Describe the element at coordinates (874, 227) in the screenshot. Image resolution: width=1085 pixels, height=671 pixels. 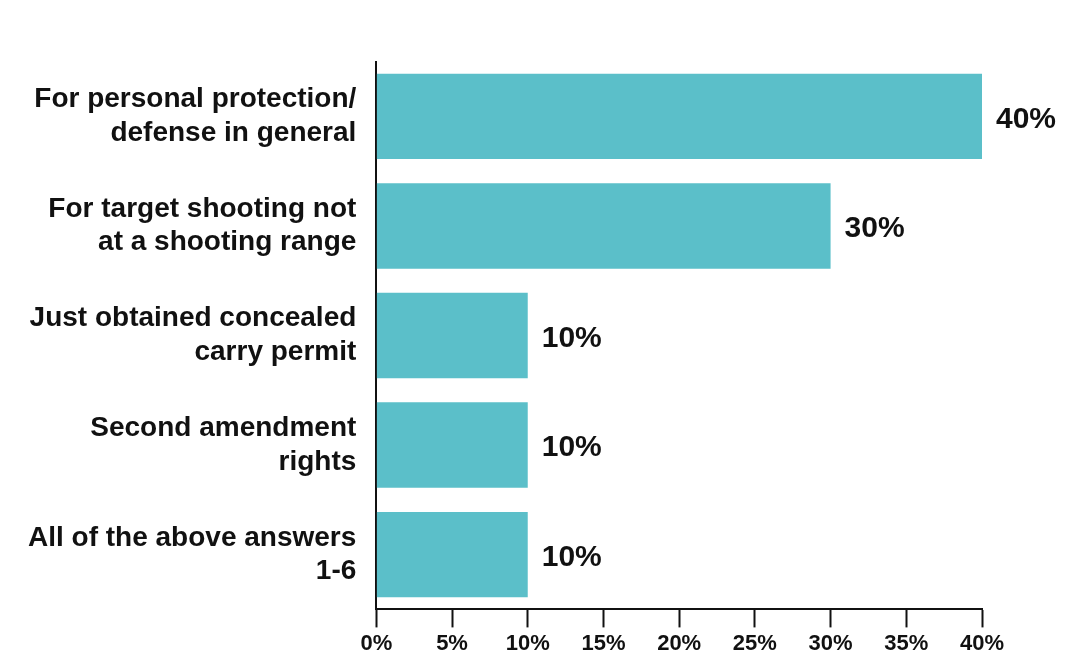
I see `data-label: 30%` at that location.